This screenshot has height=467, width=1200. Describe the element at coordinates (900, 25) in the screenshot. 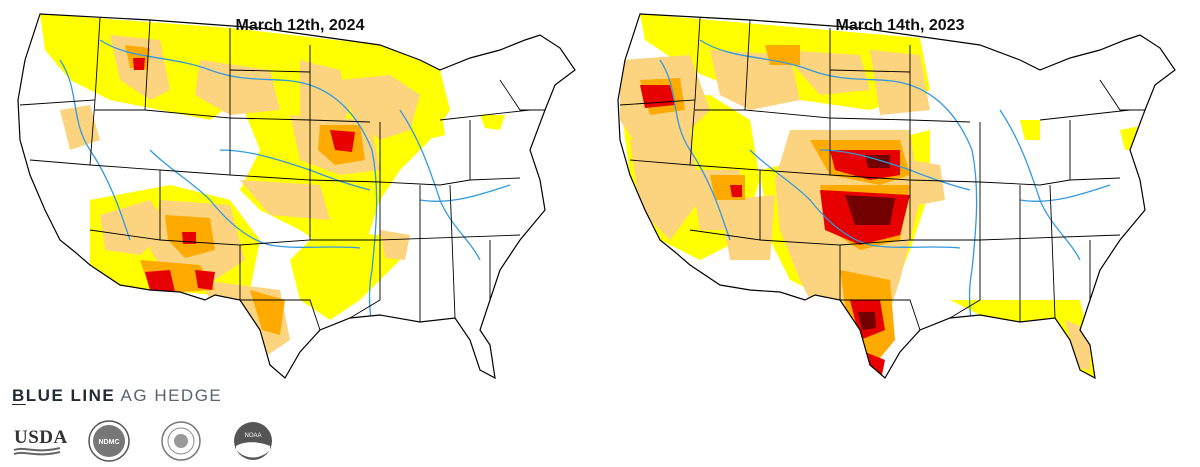

I see `map-title-2023: March 14th, 2023` at that location.